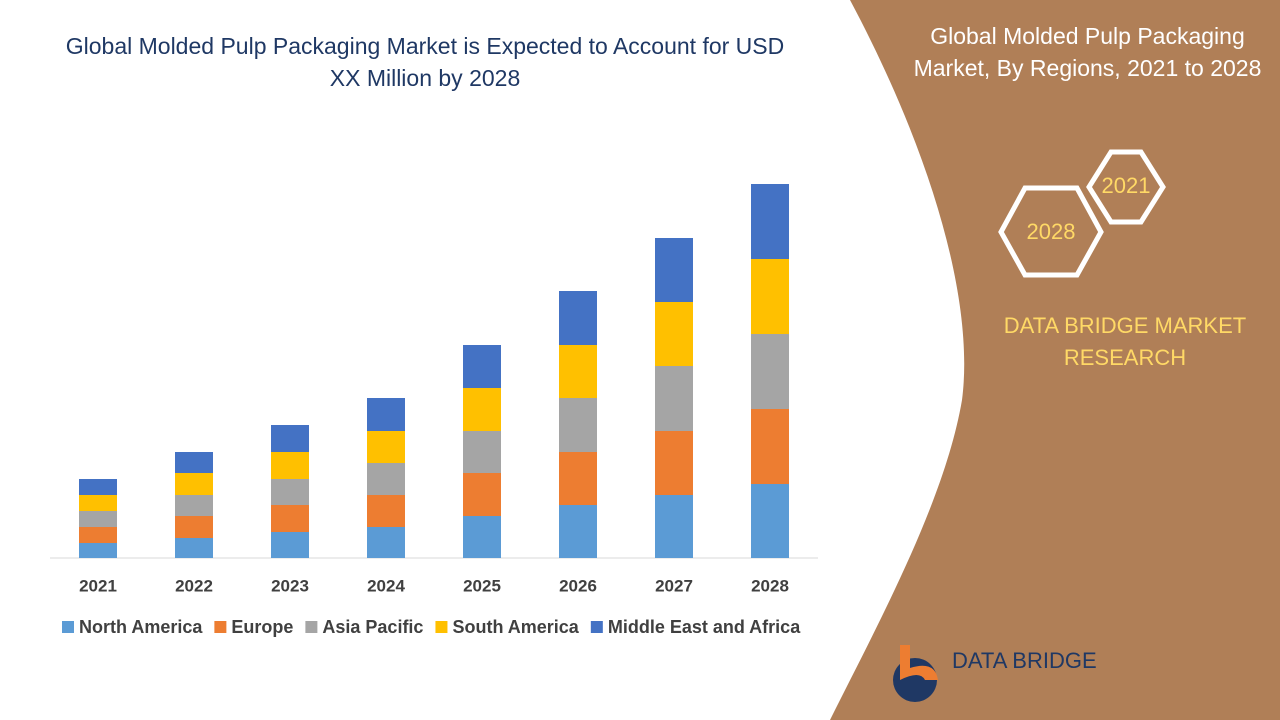  What do you see at coordinates (515, 627) in the screenshot?
I see `legend-label: South America` at bounding box center [515, 627].